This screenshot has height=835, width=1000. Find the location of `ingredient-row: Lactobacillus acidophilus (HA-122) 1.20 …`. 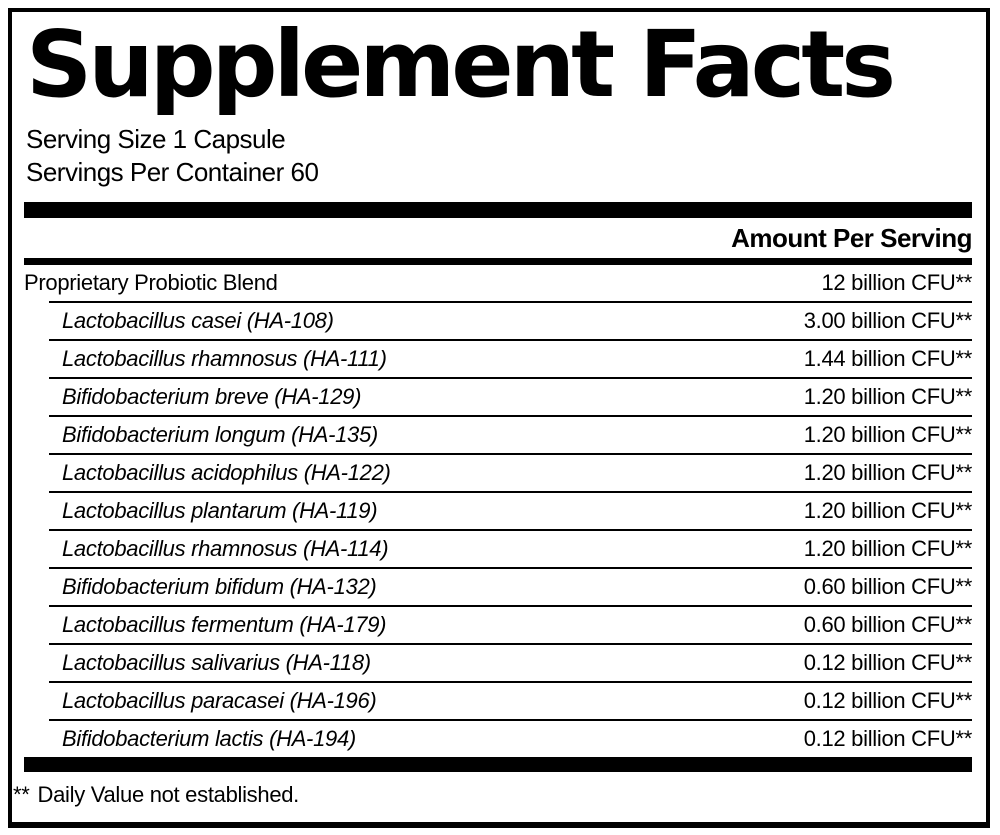

ingredient-row: Lactobacillus acidophilus (HA-122) 1.20 … is located at coordinates (510, 472).